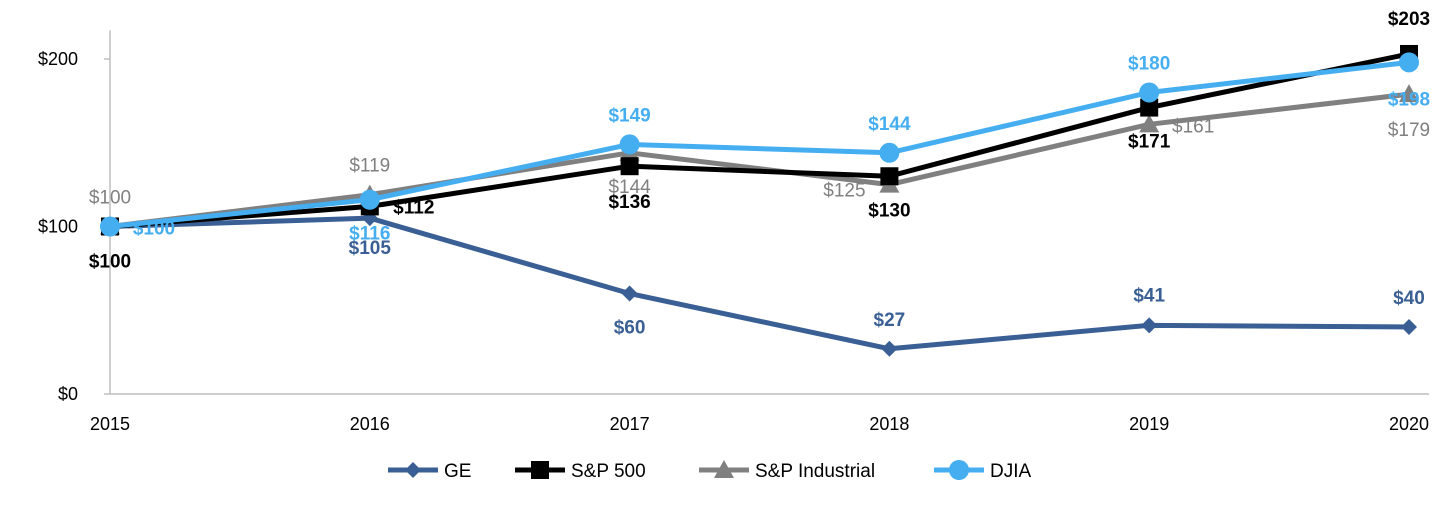 The image size is (1440, 508). Describe the element at coordinates (629, 202) in the screenshot. I see `data-label: $136` at that location.